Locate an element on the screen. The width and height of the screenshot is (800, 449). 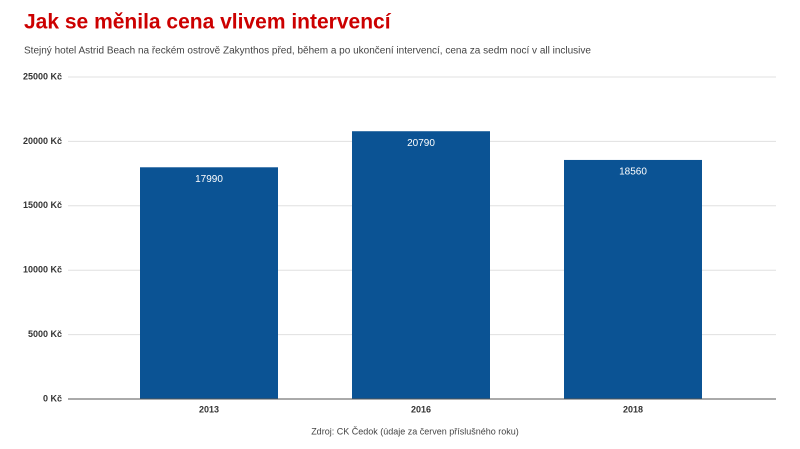
x-tick-label: 2016 is located at coordinates (421, 409).